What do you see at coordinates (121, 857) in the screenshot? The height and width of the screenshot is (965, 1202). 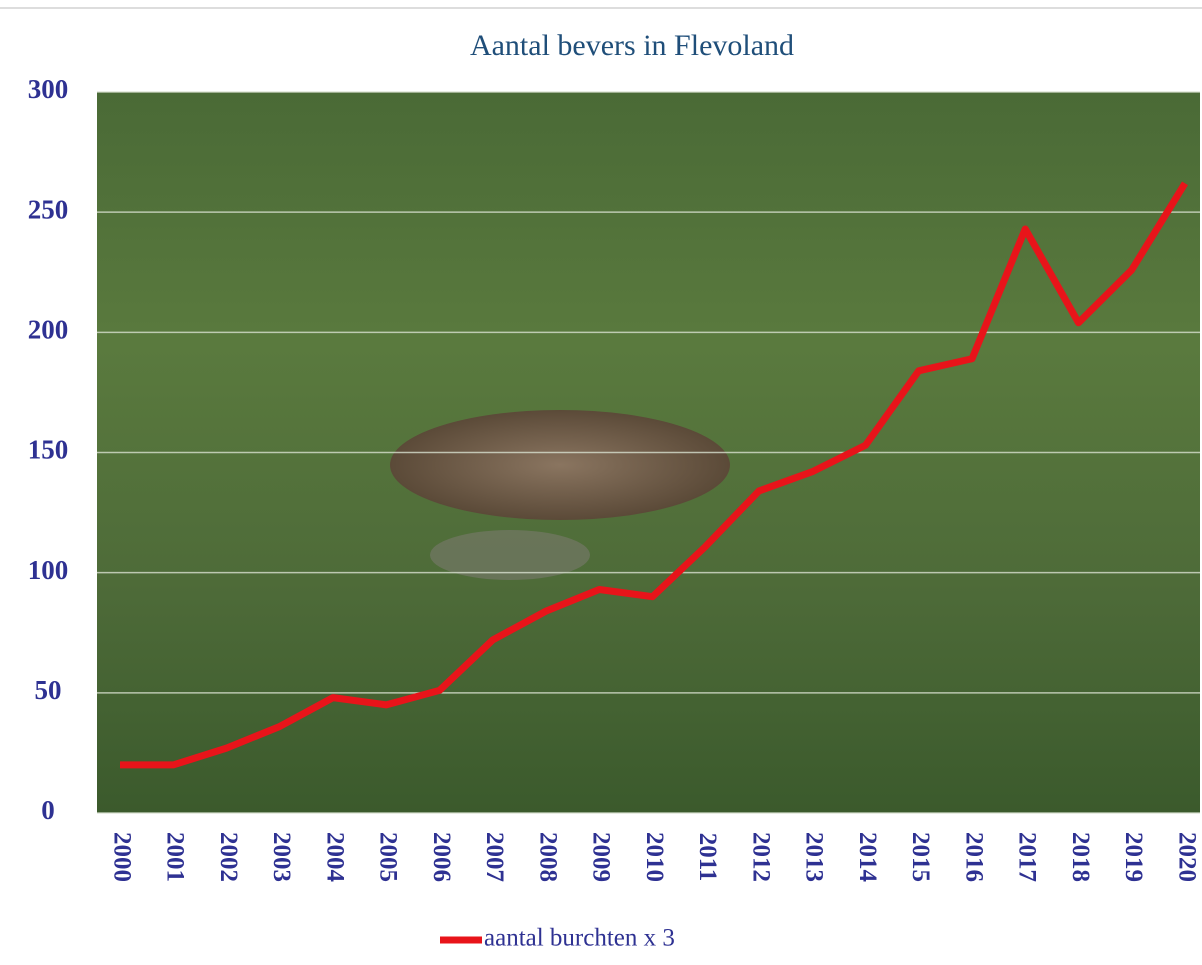 I see `x-tick-label: 2000` at bounding box center [121, 857].